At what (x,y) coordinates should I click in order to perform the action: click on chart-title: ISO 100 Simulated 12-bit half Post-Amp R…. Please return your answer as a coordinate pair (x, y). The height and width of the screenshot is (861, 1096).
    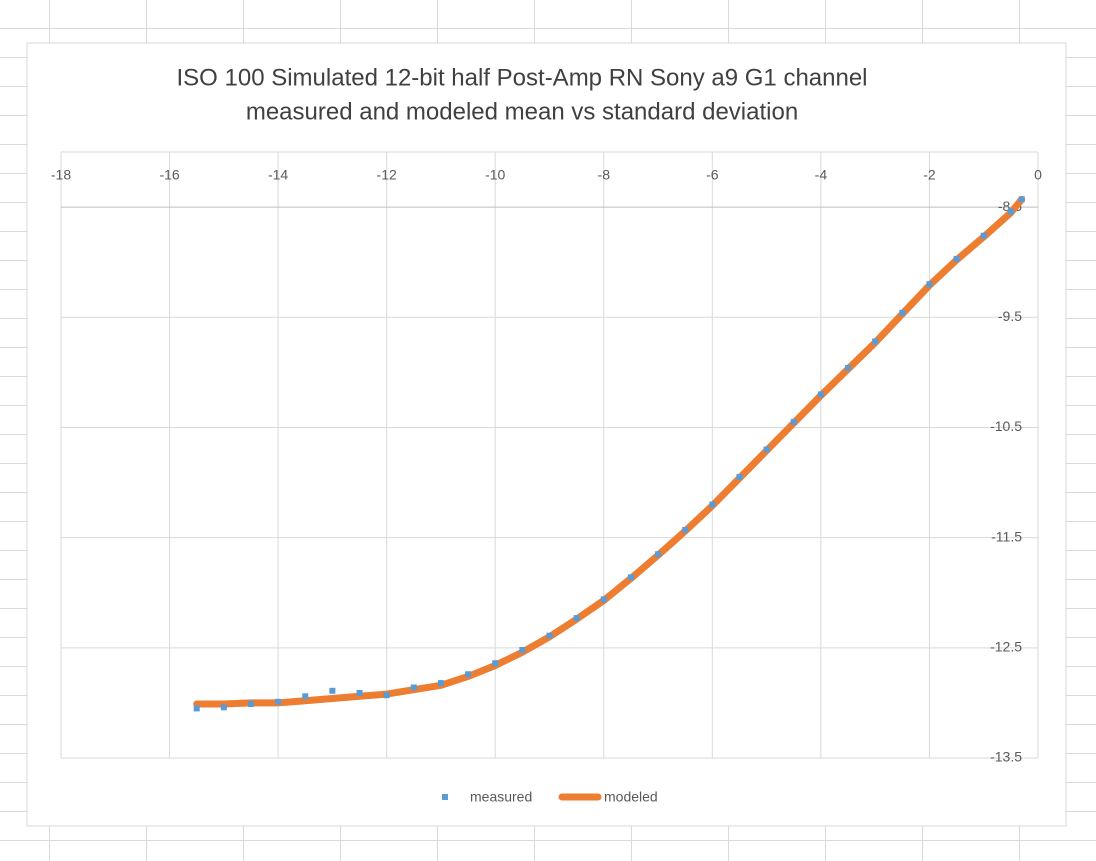
    Looking at the image, I should click on (521, 77).